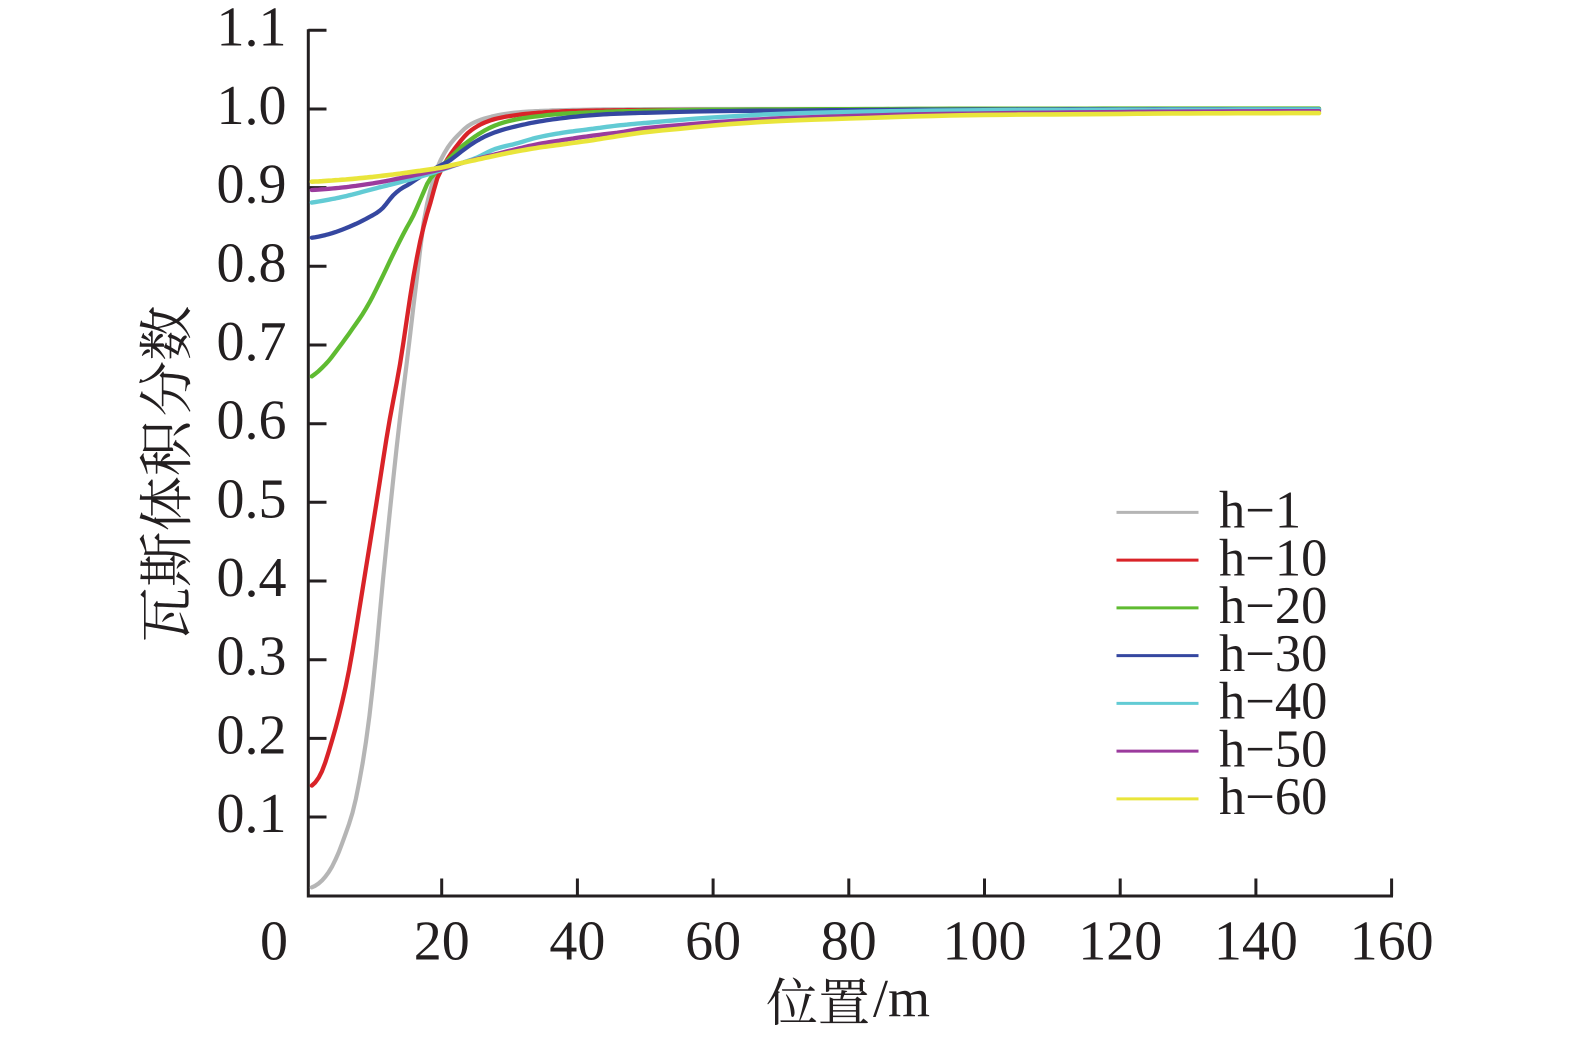 The height and width of the screenshot is (1044, 1575). I want to click on svg-text: 0.2, so click(252, 735).